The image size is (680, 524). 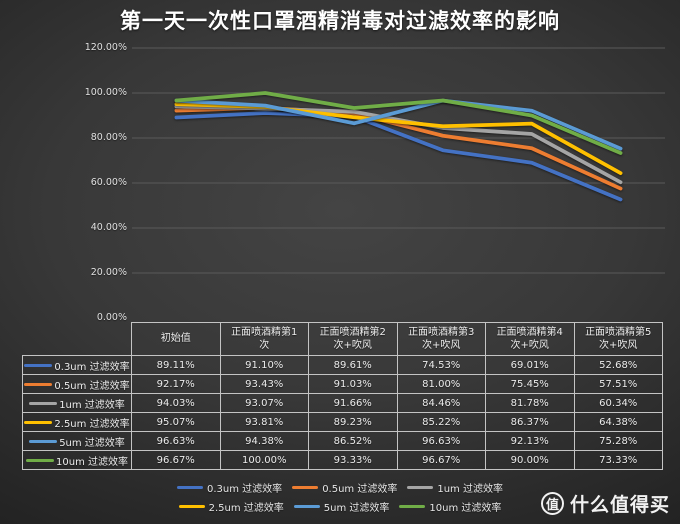 I want to click on table-row-label: 0.3um 过滤效率, so click(x=77, y=365).